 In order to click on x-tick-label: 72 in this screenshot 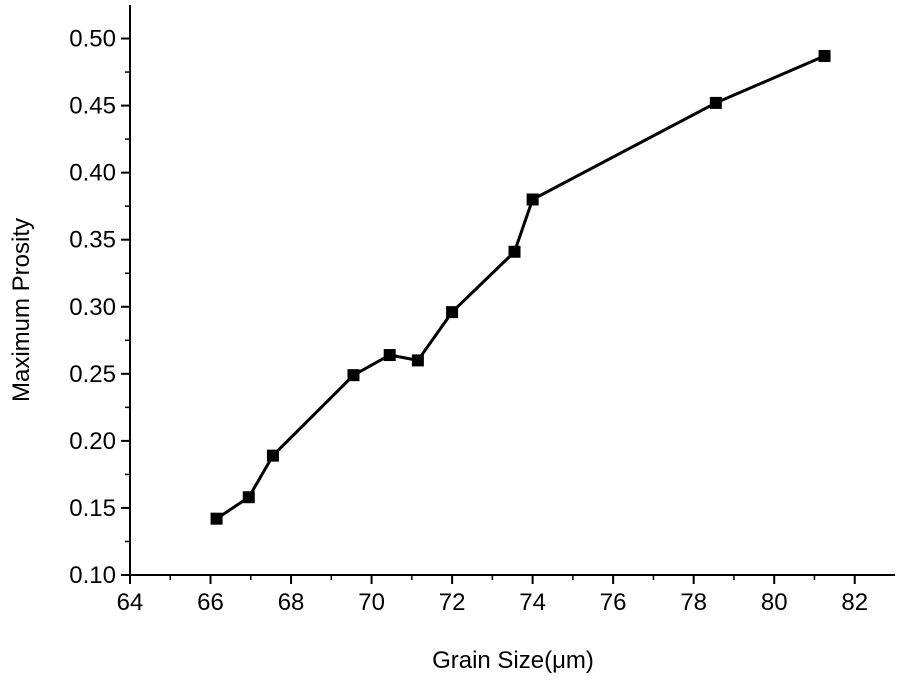, I will do `click(452, 602)`.